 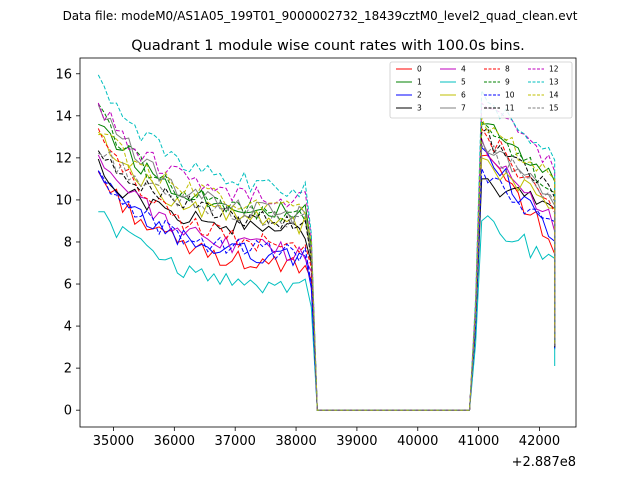 I want to click on y-tick-label: 10, so click(x=63, y=200).